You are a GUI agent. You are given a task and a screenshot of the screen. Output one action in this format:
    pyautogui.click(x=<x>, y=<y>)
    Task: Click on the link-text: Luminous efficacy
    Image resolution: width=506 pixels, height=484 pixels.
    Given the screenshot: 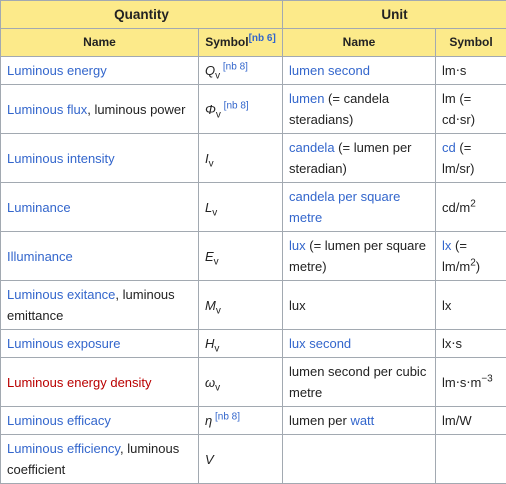 What is the action you would take?
    pyautogui.click(x=59, y=420)
    